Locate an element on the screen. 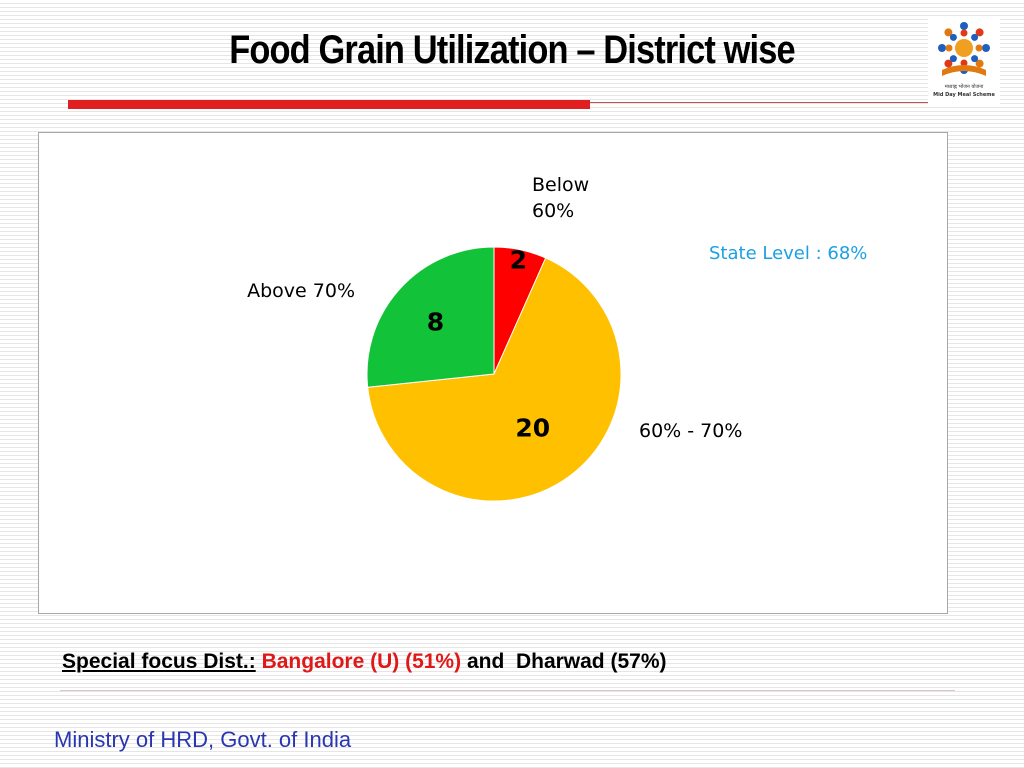 Image resolution: width=1024 pixels, height=768 pixels. pie-value-label: 8 is located at coordinates (435, 321).